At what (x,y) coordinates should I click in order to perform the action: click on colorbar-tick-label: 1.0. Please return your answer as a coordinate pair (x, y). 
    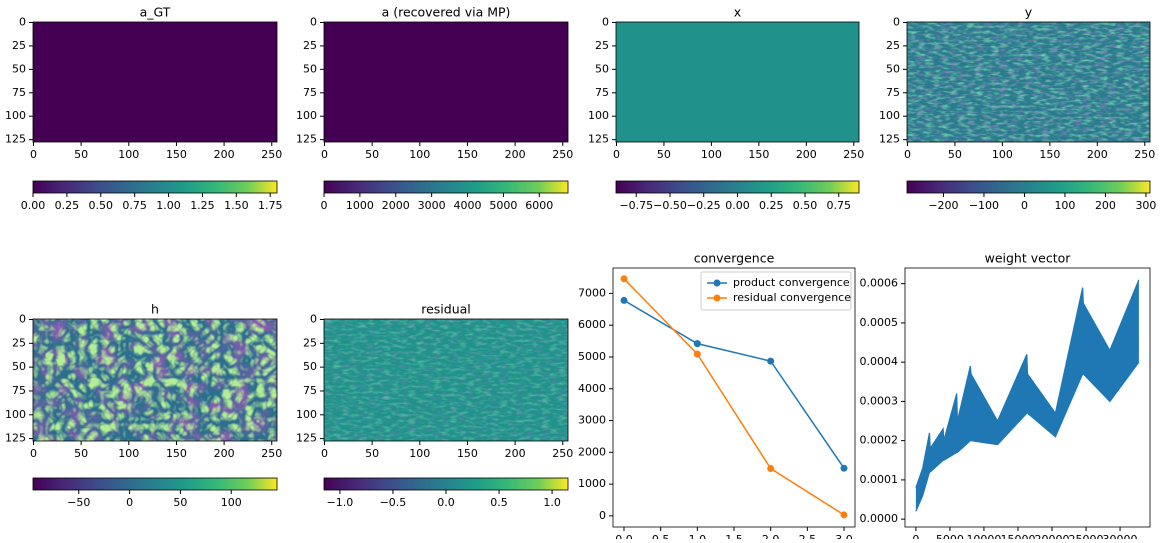
    Looking at the image, I should click on (552, 502).